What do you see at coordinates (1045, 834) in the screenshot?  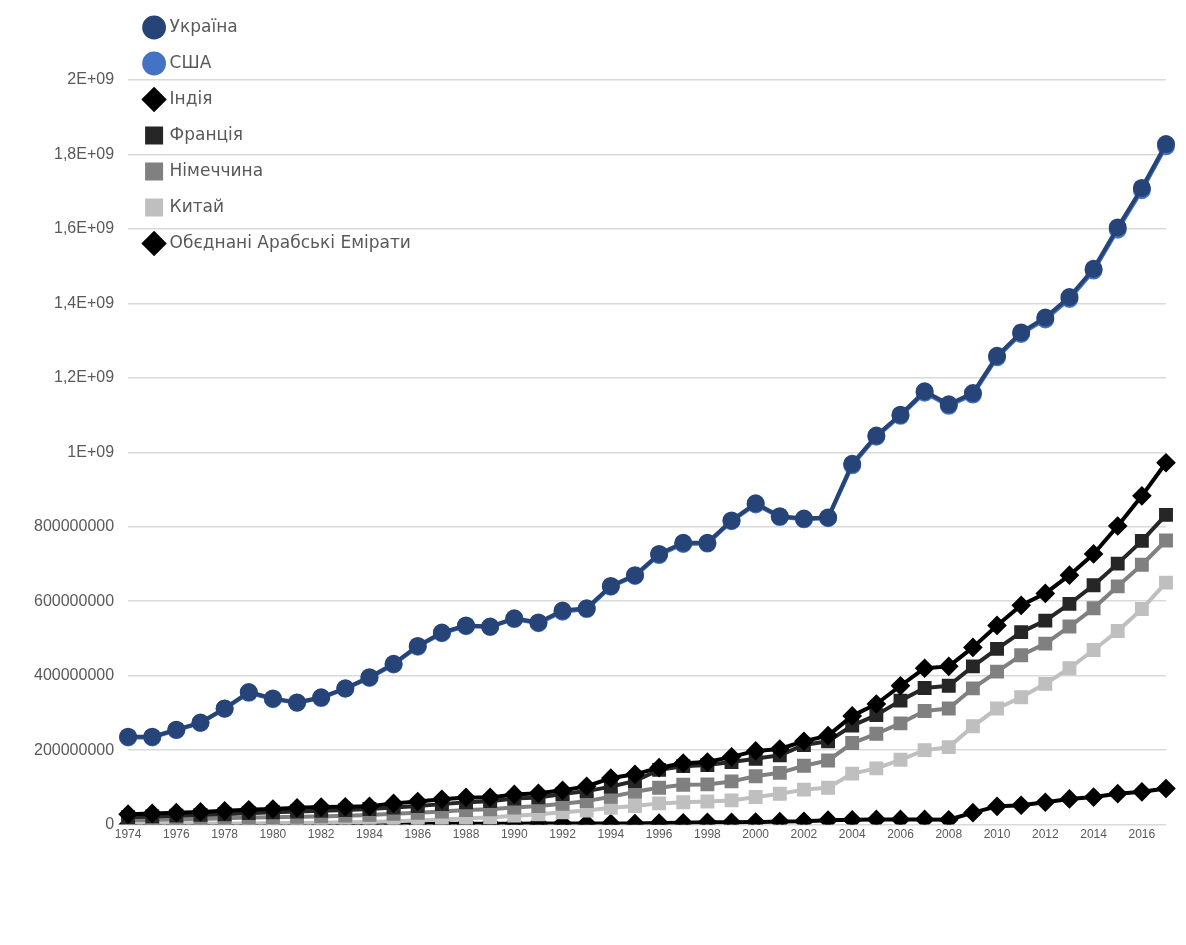 I see `x-tick-label: 2012` at bounding box center [1045, 834].